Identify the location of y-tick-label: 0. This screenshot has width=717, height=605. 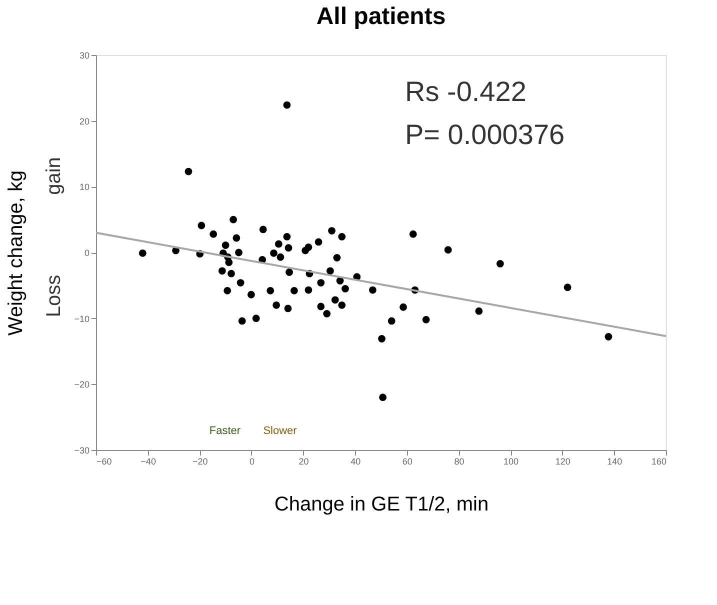
(87, 253).